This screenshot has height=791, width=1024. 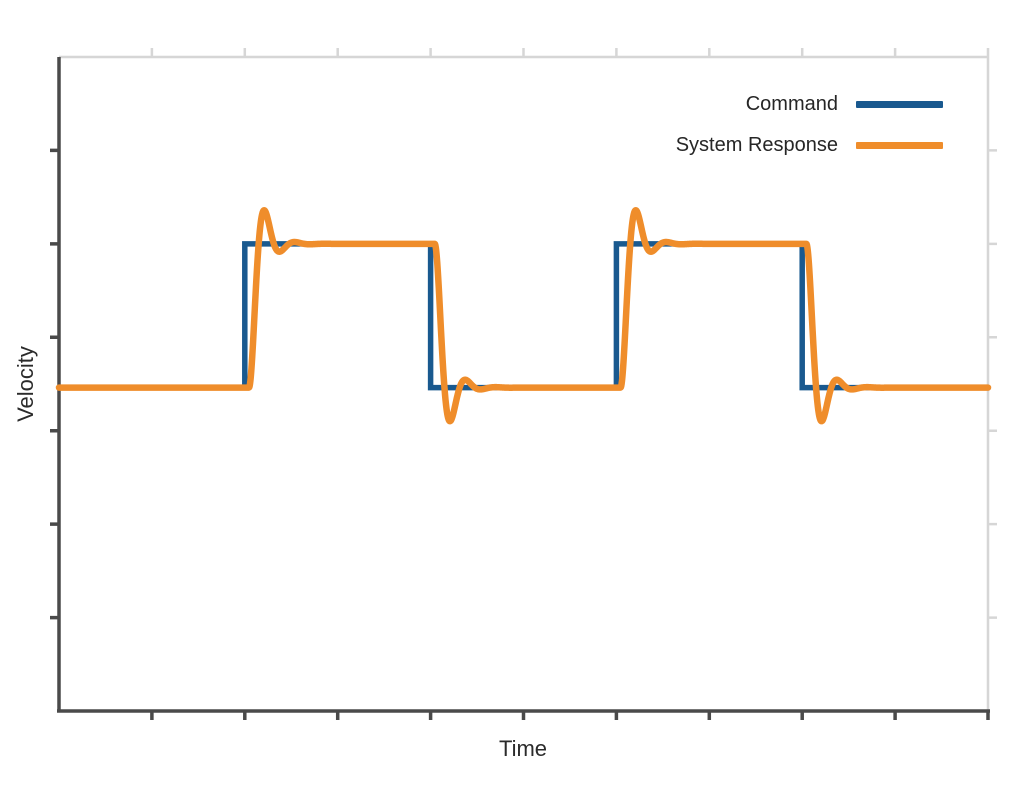 What do you see at coordinates (756, 144) in the screenshot?
I see `legend-label-system-response: System Response` at bounding box center [756, 144].